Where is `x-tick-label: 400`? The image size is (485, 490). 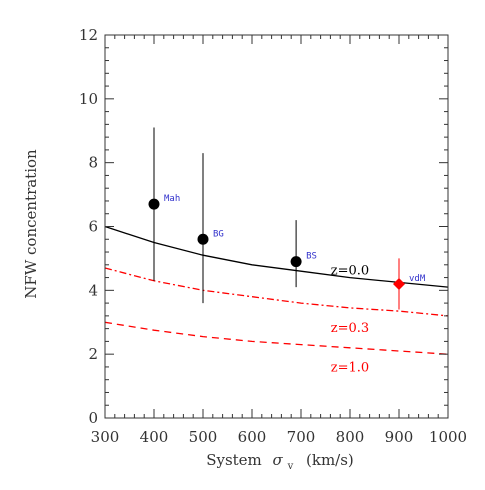
x-tick-label: 400 is located at coordinates (154, 437).